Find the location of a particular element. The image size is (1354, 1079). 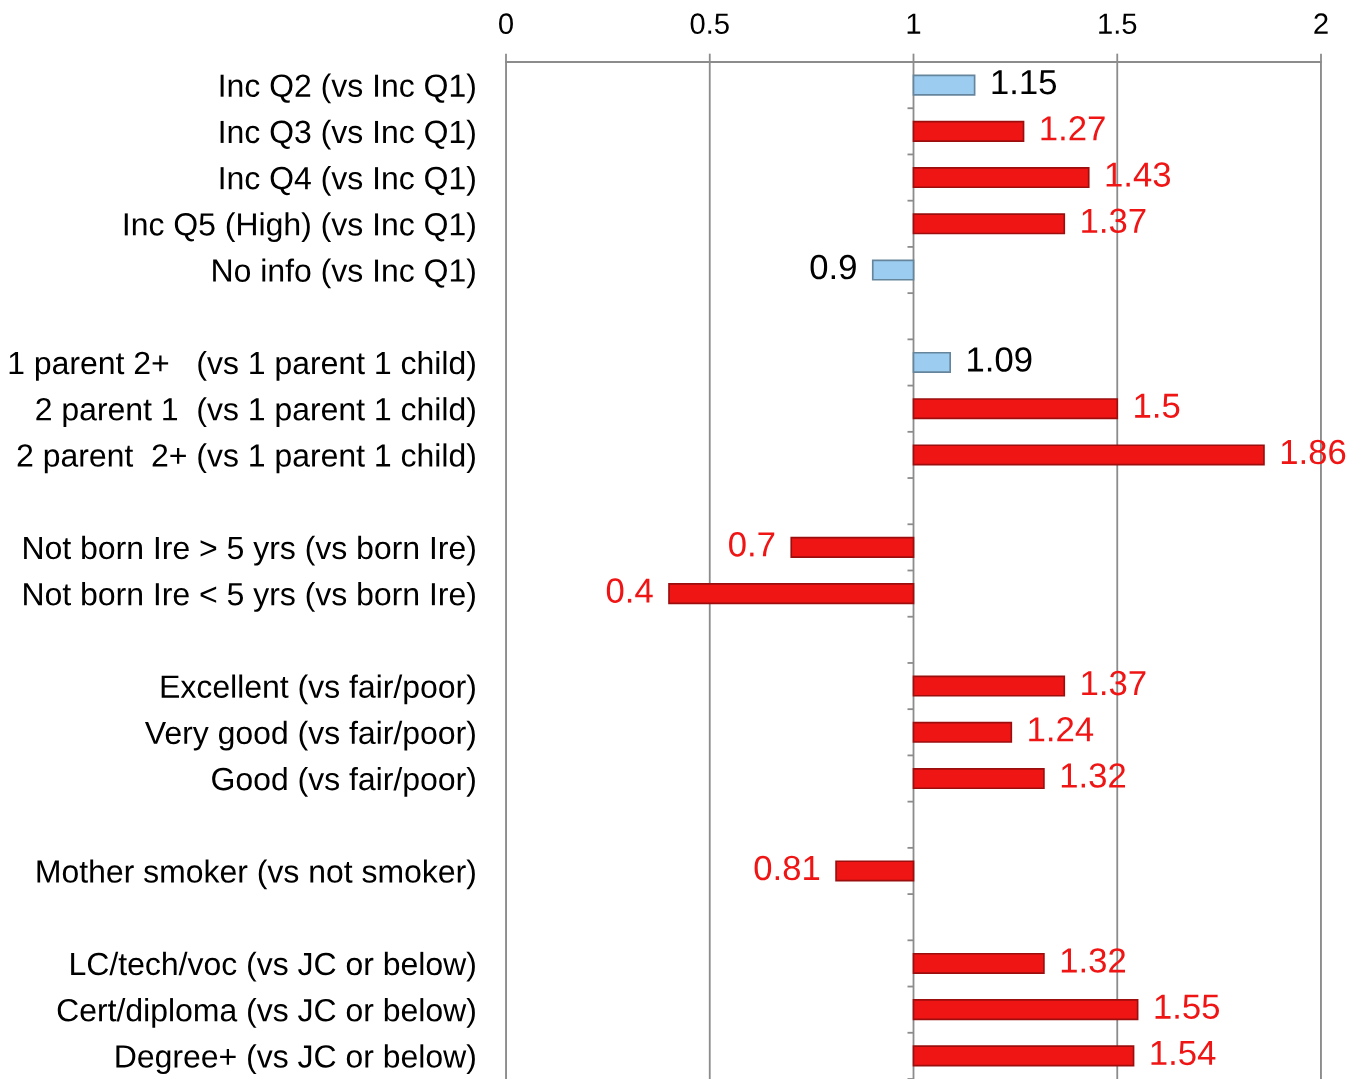

y-tick-label: Very good (vs fair/poor) is located at coordinates (309, 735).